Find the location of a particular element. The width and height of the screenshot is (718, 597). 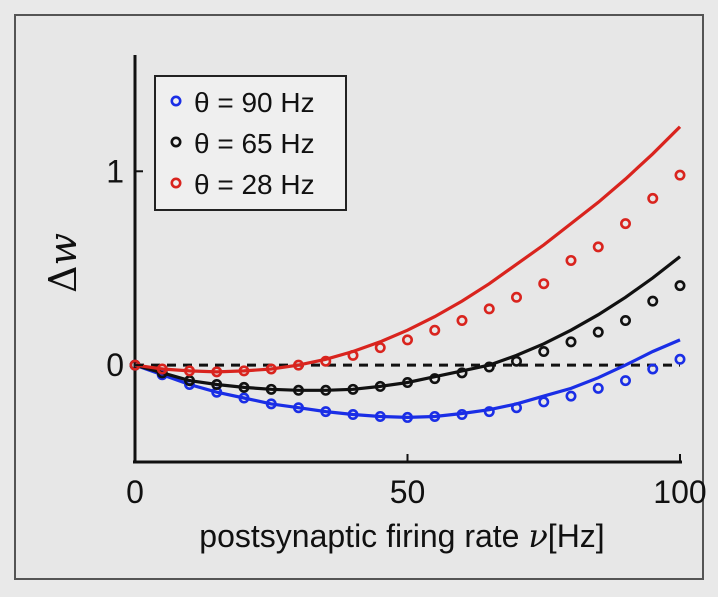

y-tick-label-1: 1 is located at coordinates (115, 171).